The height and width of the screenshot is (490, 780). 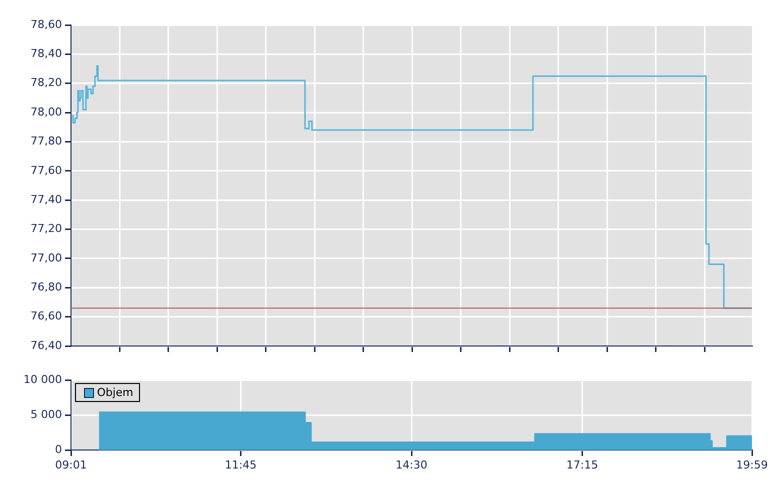 I want to click on y-tick-label: 10 000, so click(x=43, y=379).